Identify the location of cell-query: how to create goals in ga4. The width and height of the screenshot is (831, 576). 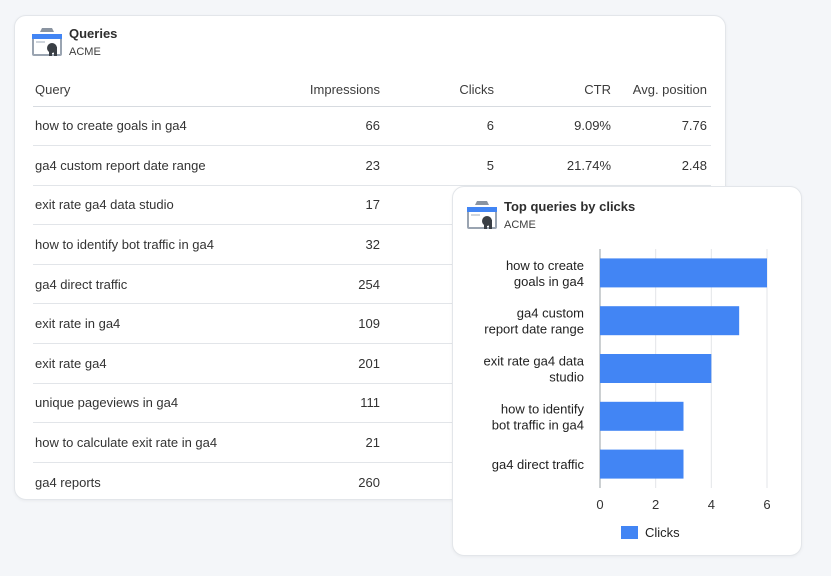
(140, 126).